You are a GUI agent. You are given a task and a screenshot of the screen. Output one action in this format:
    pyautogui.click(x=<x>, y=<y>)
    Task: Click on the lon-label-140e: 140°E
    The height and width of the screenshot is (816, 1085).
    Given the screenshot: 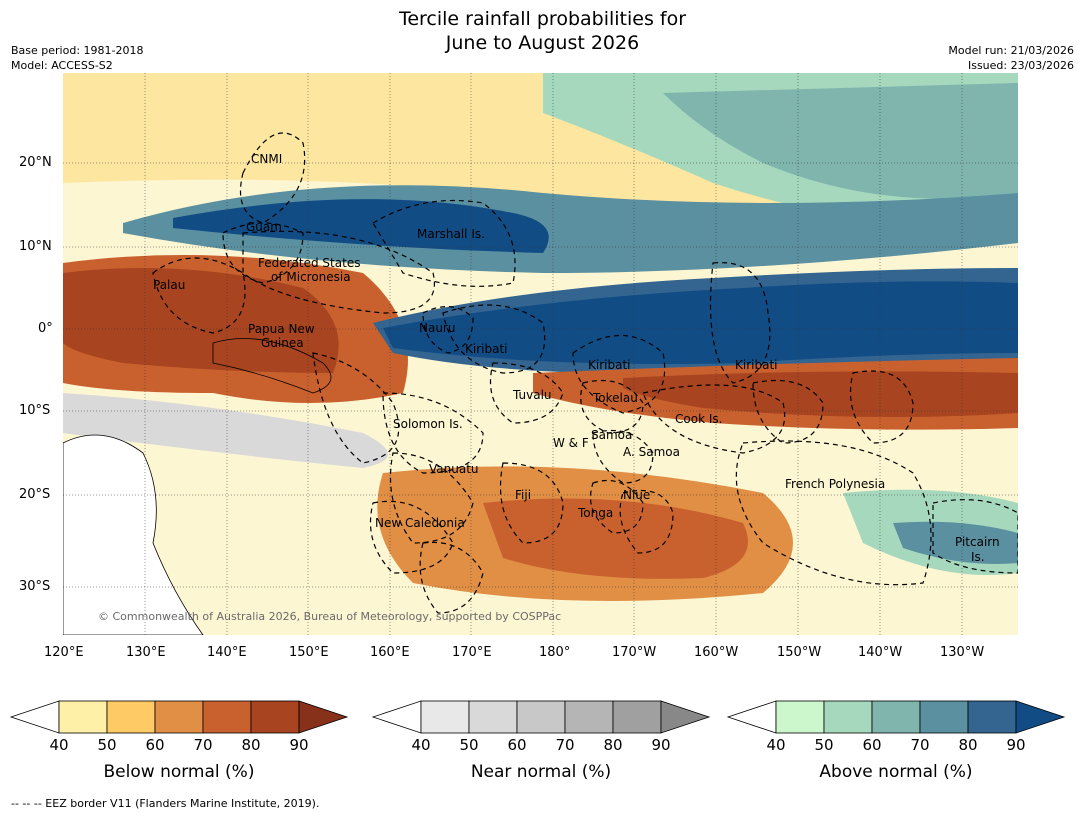 What is the action you would take?
    pyautogui.click(x=227, y=652)
    